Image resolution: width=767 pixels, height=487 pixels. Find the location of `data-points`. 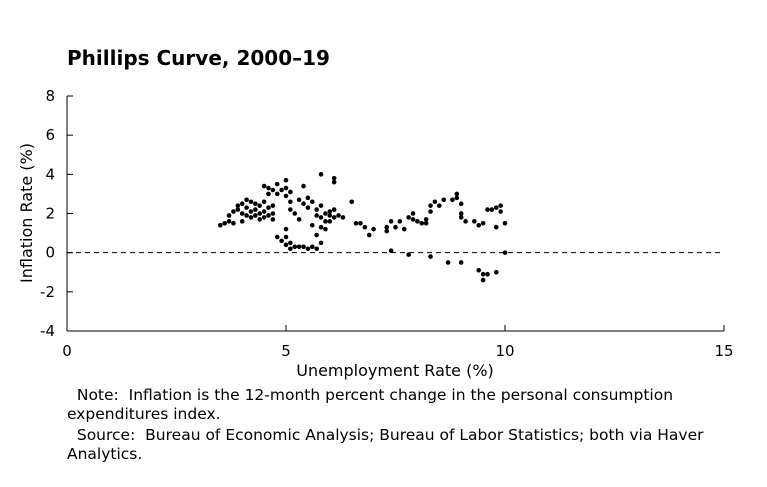

data-points is located at coordinates (363, 227).